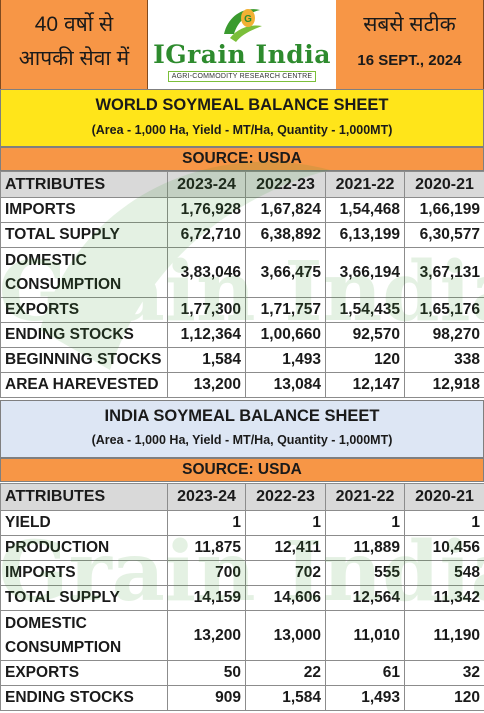 The height and width of the screenshot is (713, 484). What do you see at coordinates (248, 19) in the screenshot?
I see `svg-text: G` at bounding box center [248, 19].